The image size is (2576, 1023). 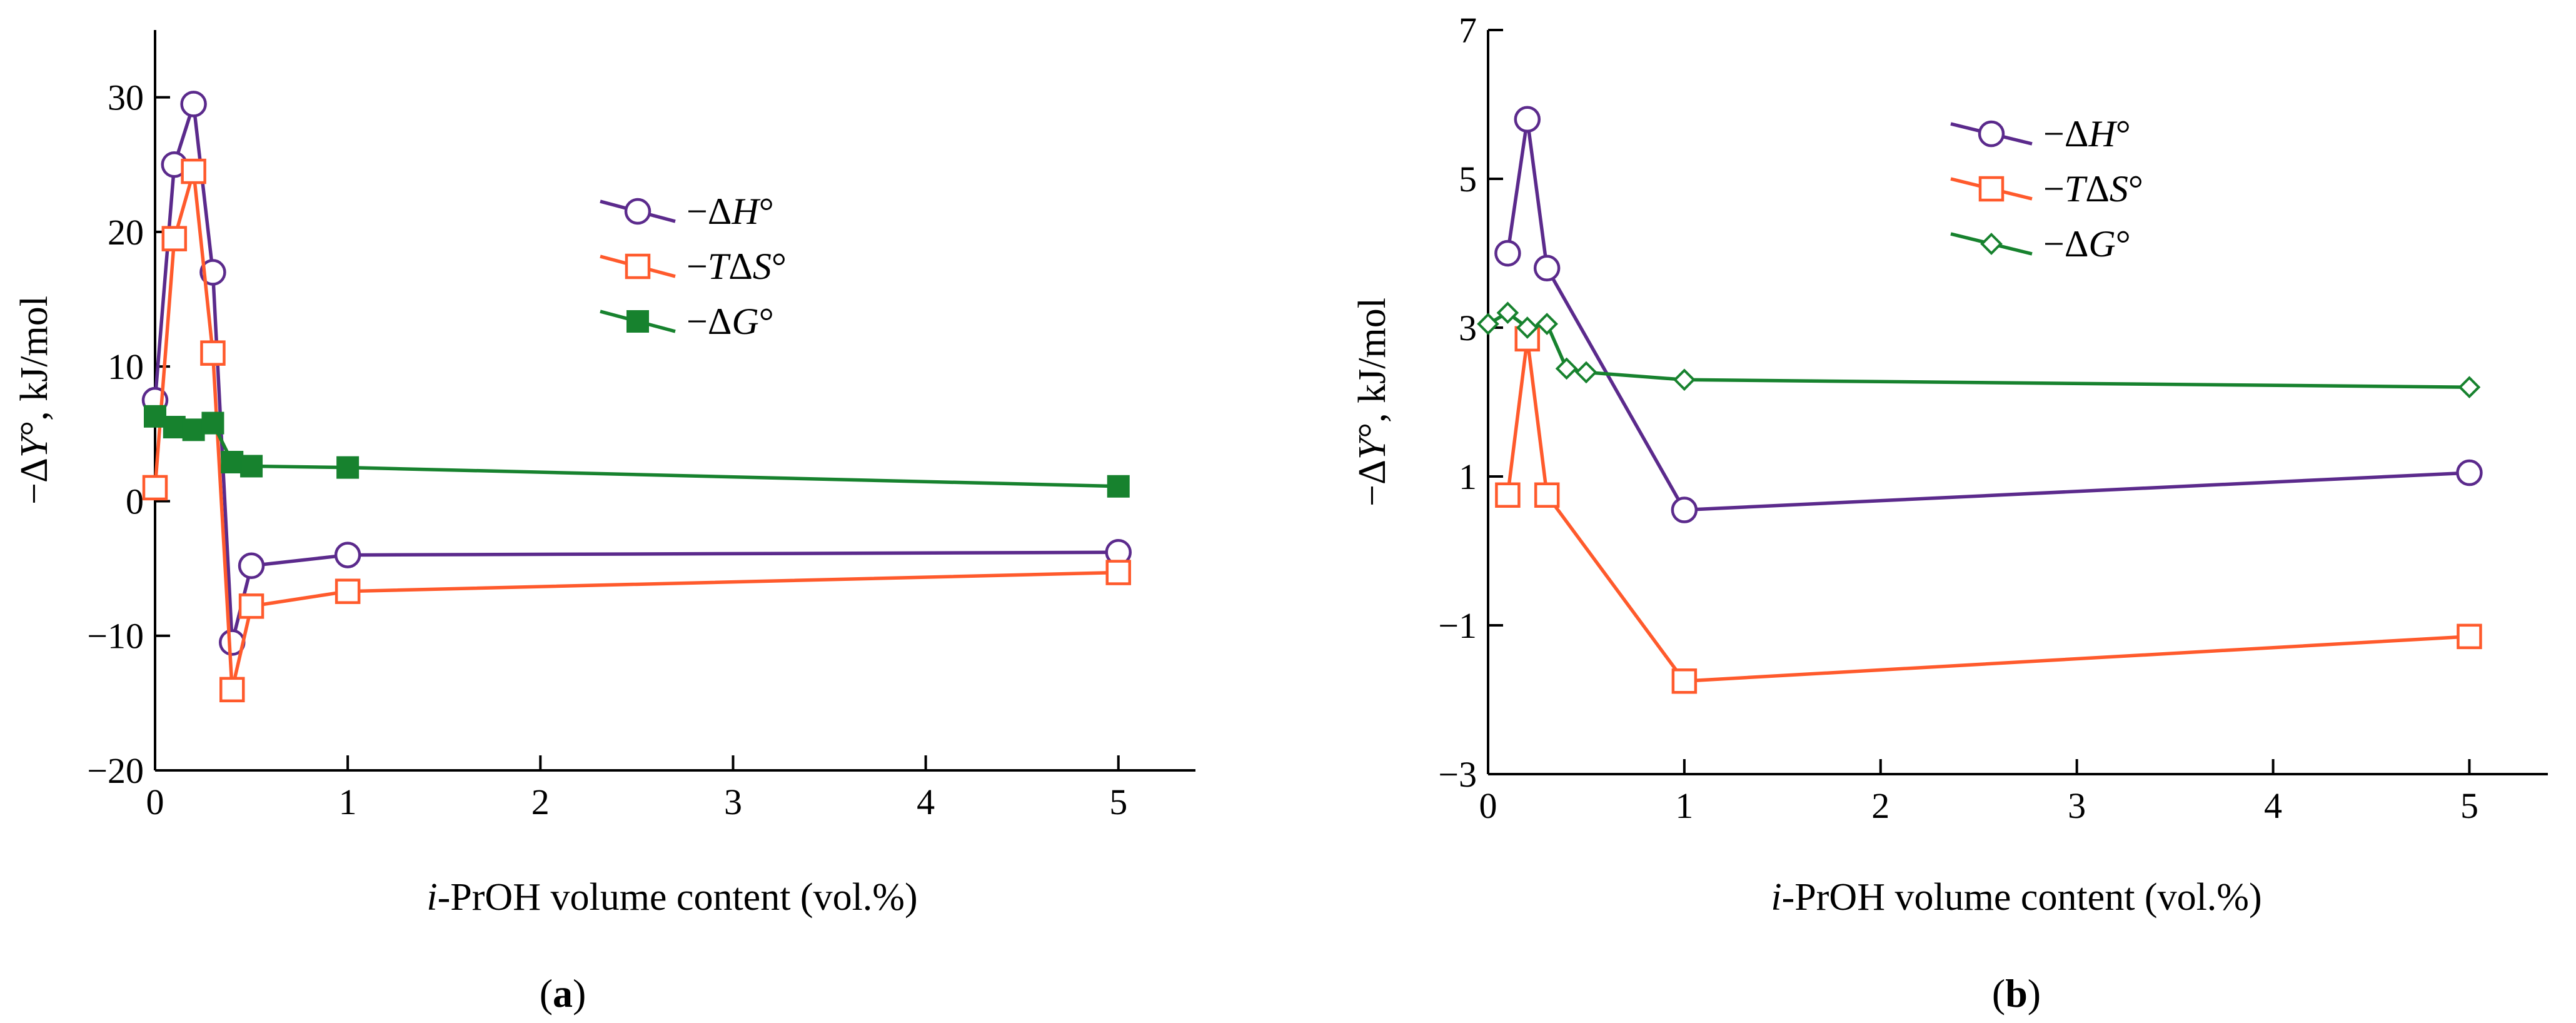 I want to click on y-tick-label: 10, so click(x=126, y=366).